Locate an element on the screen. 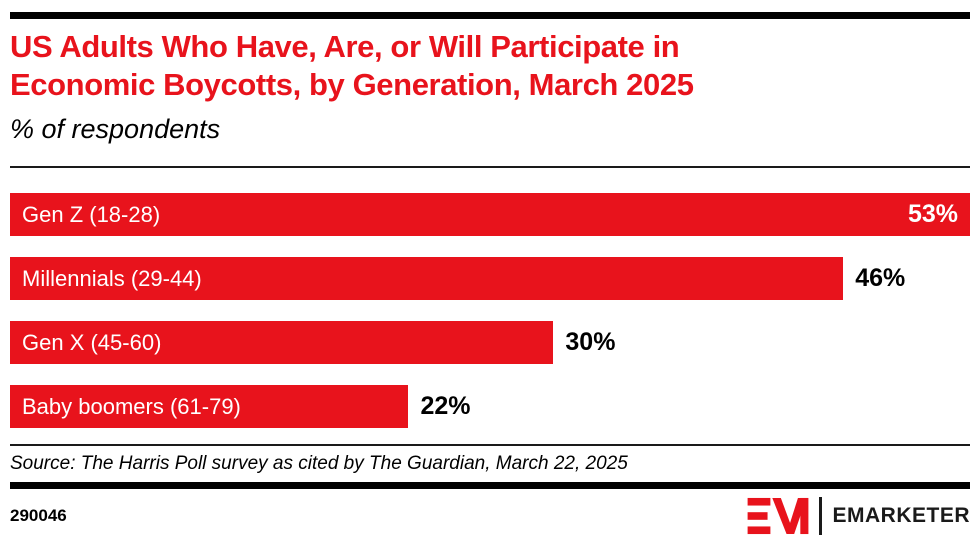 The width and height of the screenshot is (980, 537). bar-value-label: 30% is located at coordinates (590, 342).